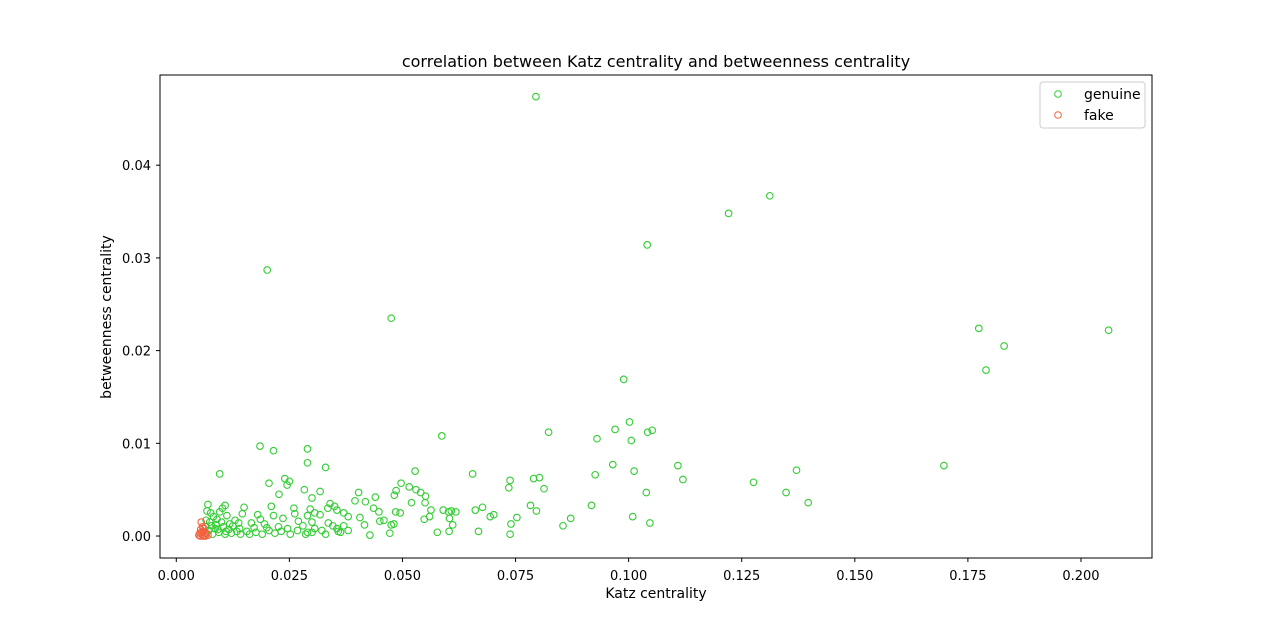 The height and width of the screenshot is (627, 1280). I want to click on legend-label-genuine: genuine, so click(1112, 95).